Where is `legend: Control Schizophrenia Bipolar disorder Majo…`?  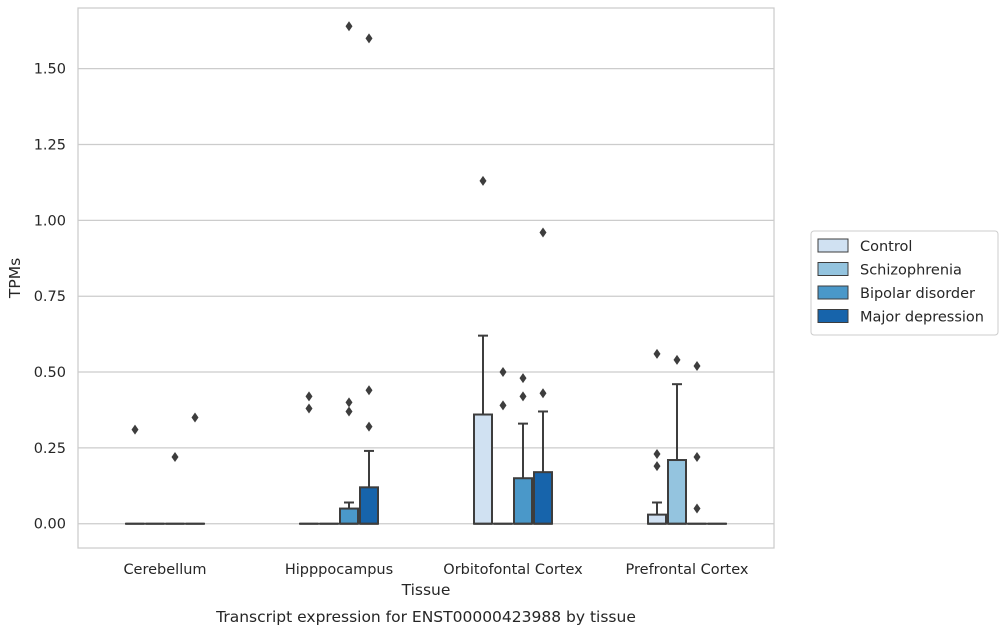 legend: Control Schizophrenia Bipolar disorder Majo… is located at coordinates (904, 283).